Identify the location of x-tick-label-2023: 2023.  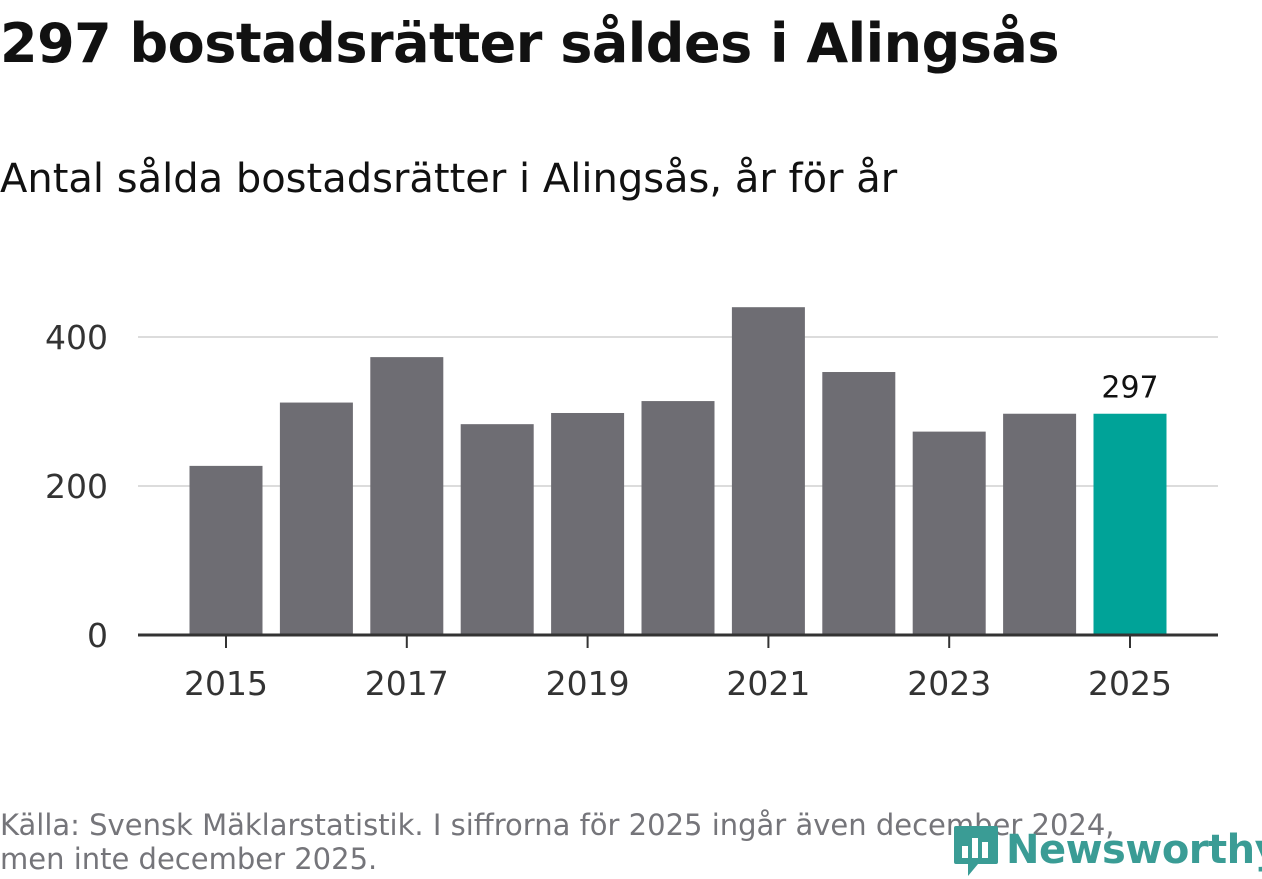
(949, 683).